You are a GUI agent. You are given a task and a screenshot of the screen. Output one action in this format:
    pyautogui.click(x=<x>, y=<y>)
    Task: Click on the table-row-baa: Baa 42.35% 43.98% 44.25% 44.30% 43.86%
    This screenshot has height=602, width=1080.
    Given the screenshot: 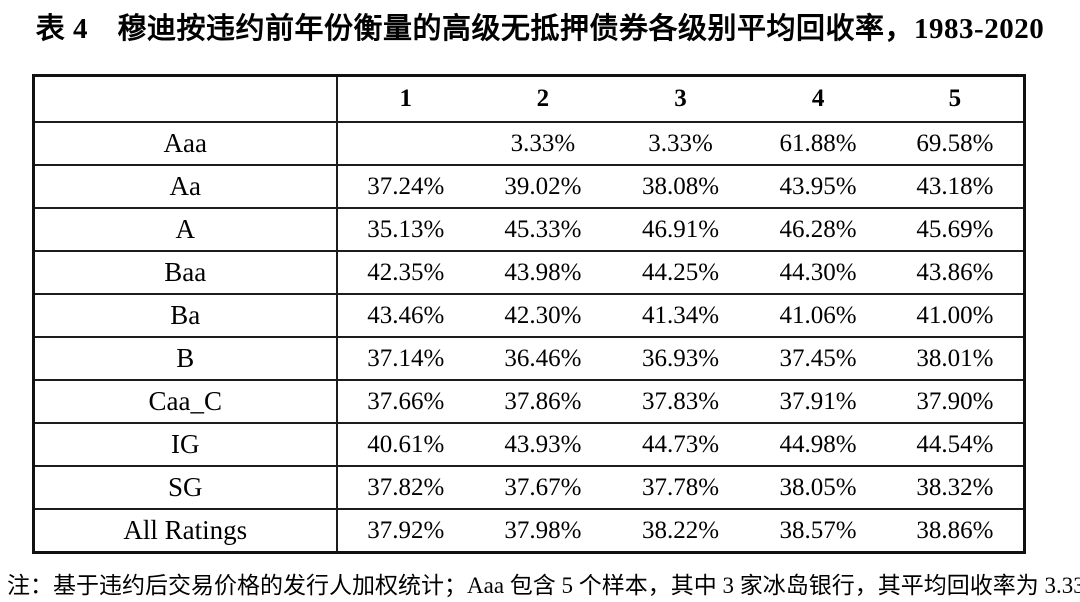 What is the action you would take?
    pyautogui.click(x=529, y=272)
    